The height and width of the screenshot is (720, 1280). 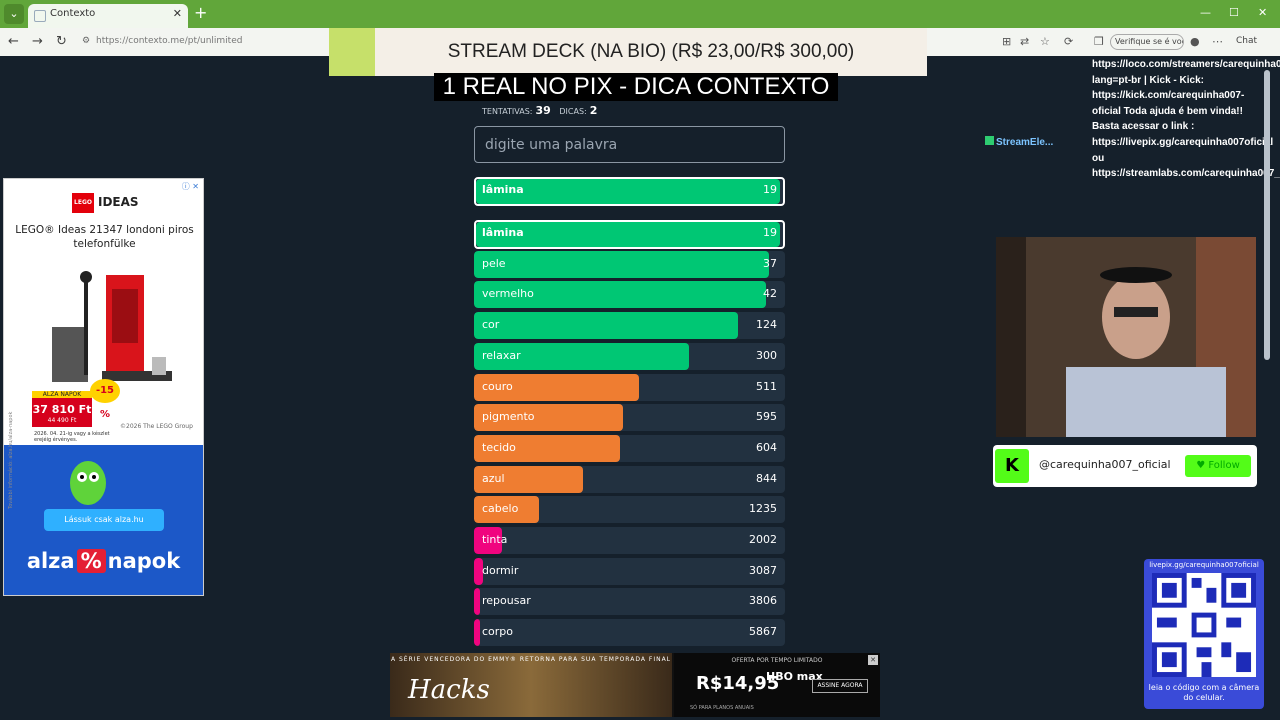 I want to click on guess-row: tecido 604, so click(x=629, y=448).